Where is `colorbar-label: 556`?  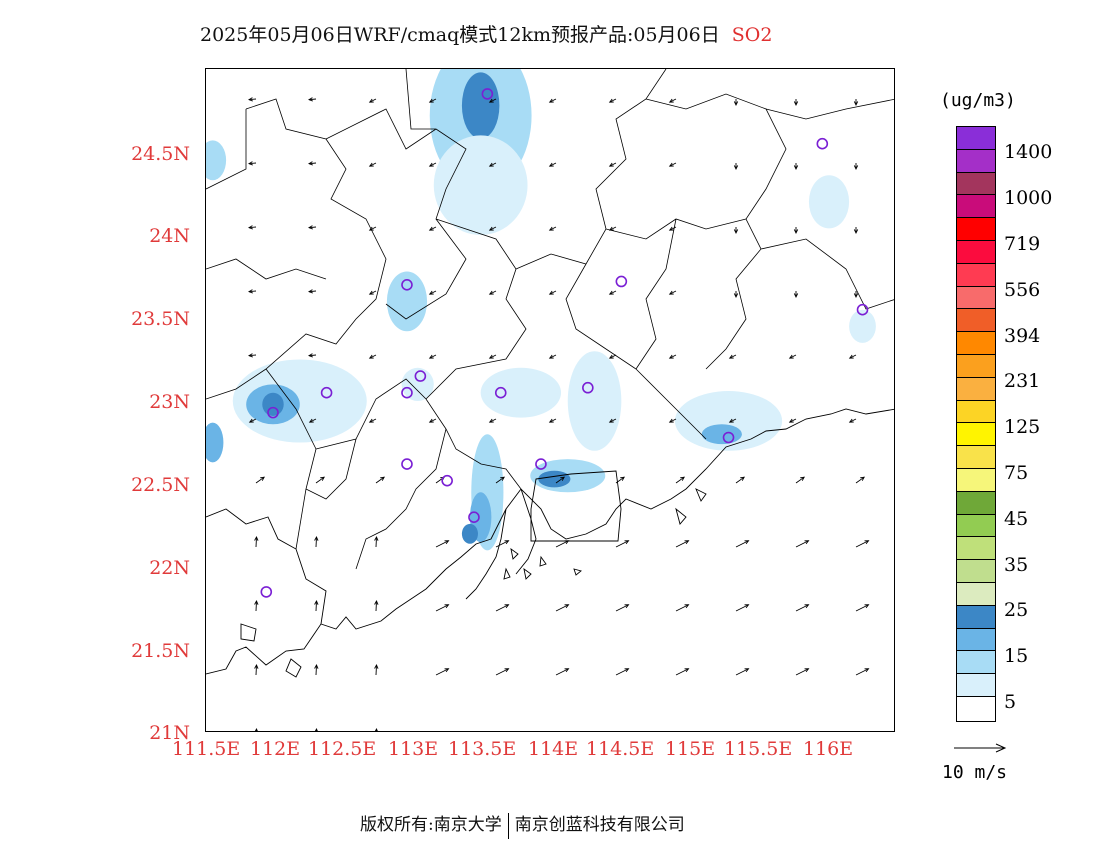 colorbar-label: 556 is located at coordinates (1022, 290).